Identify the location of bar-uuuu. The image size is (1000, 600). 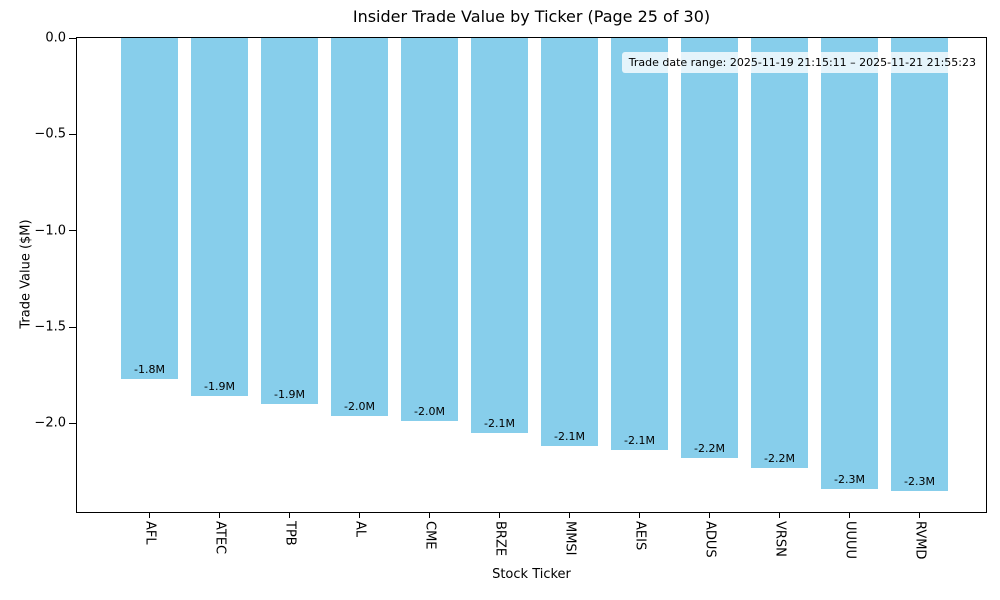
(849, 263).